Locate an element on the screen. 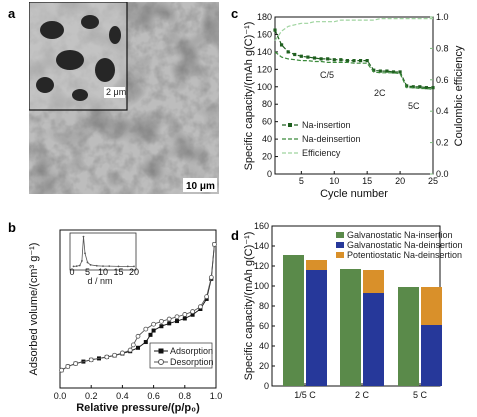 The width and height of the screenshot is (477, 417). c-xtick-label: 15 is located at coordinates (367, 181).